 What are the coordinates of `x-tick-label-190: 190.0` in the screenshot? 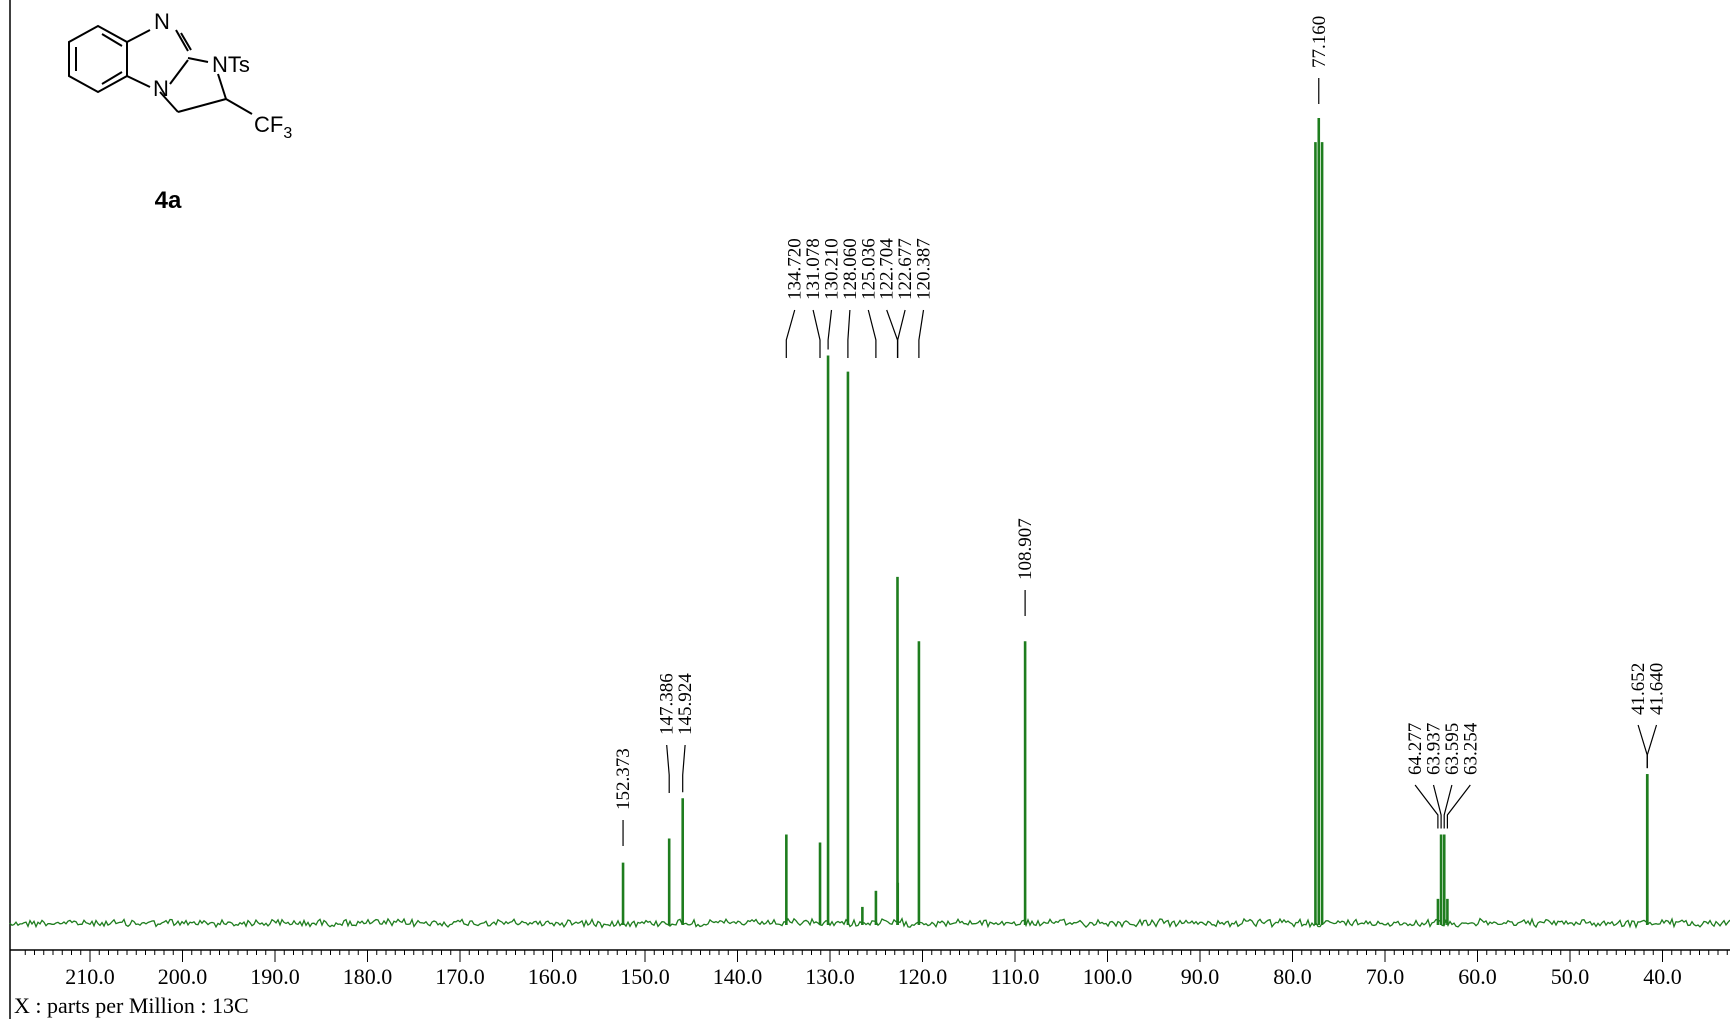 It's located at (275, 976).